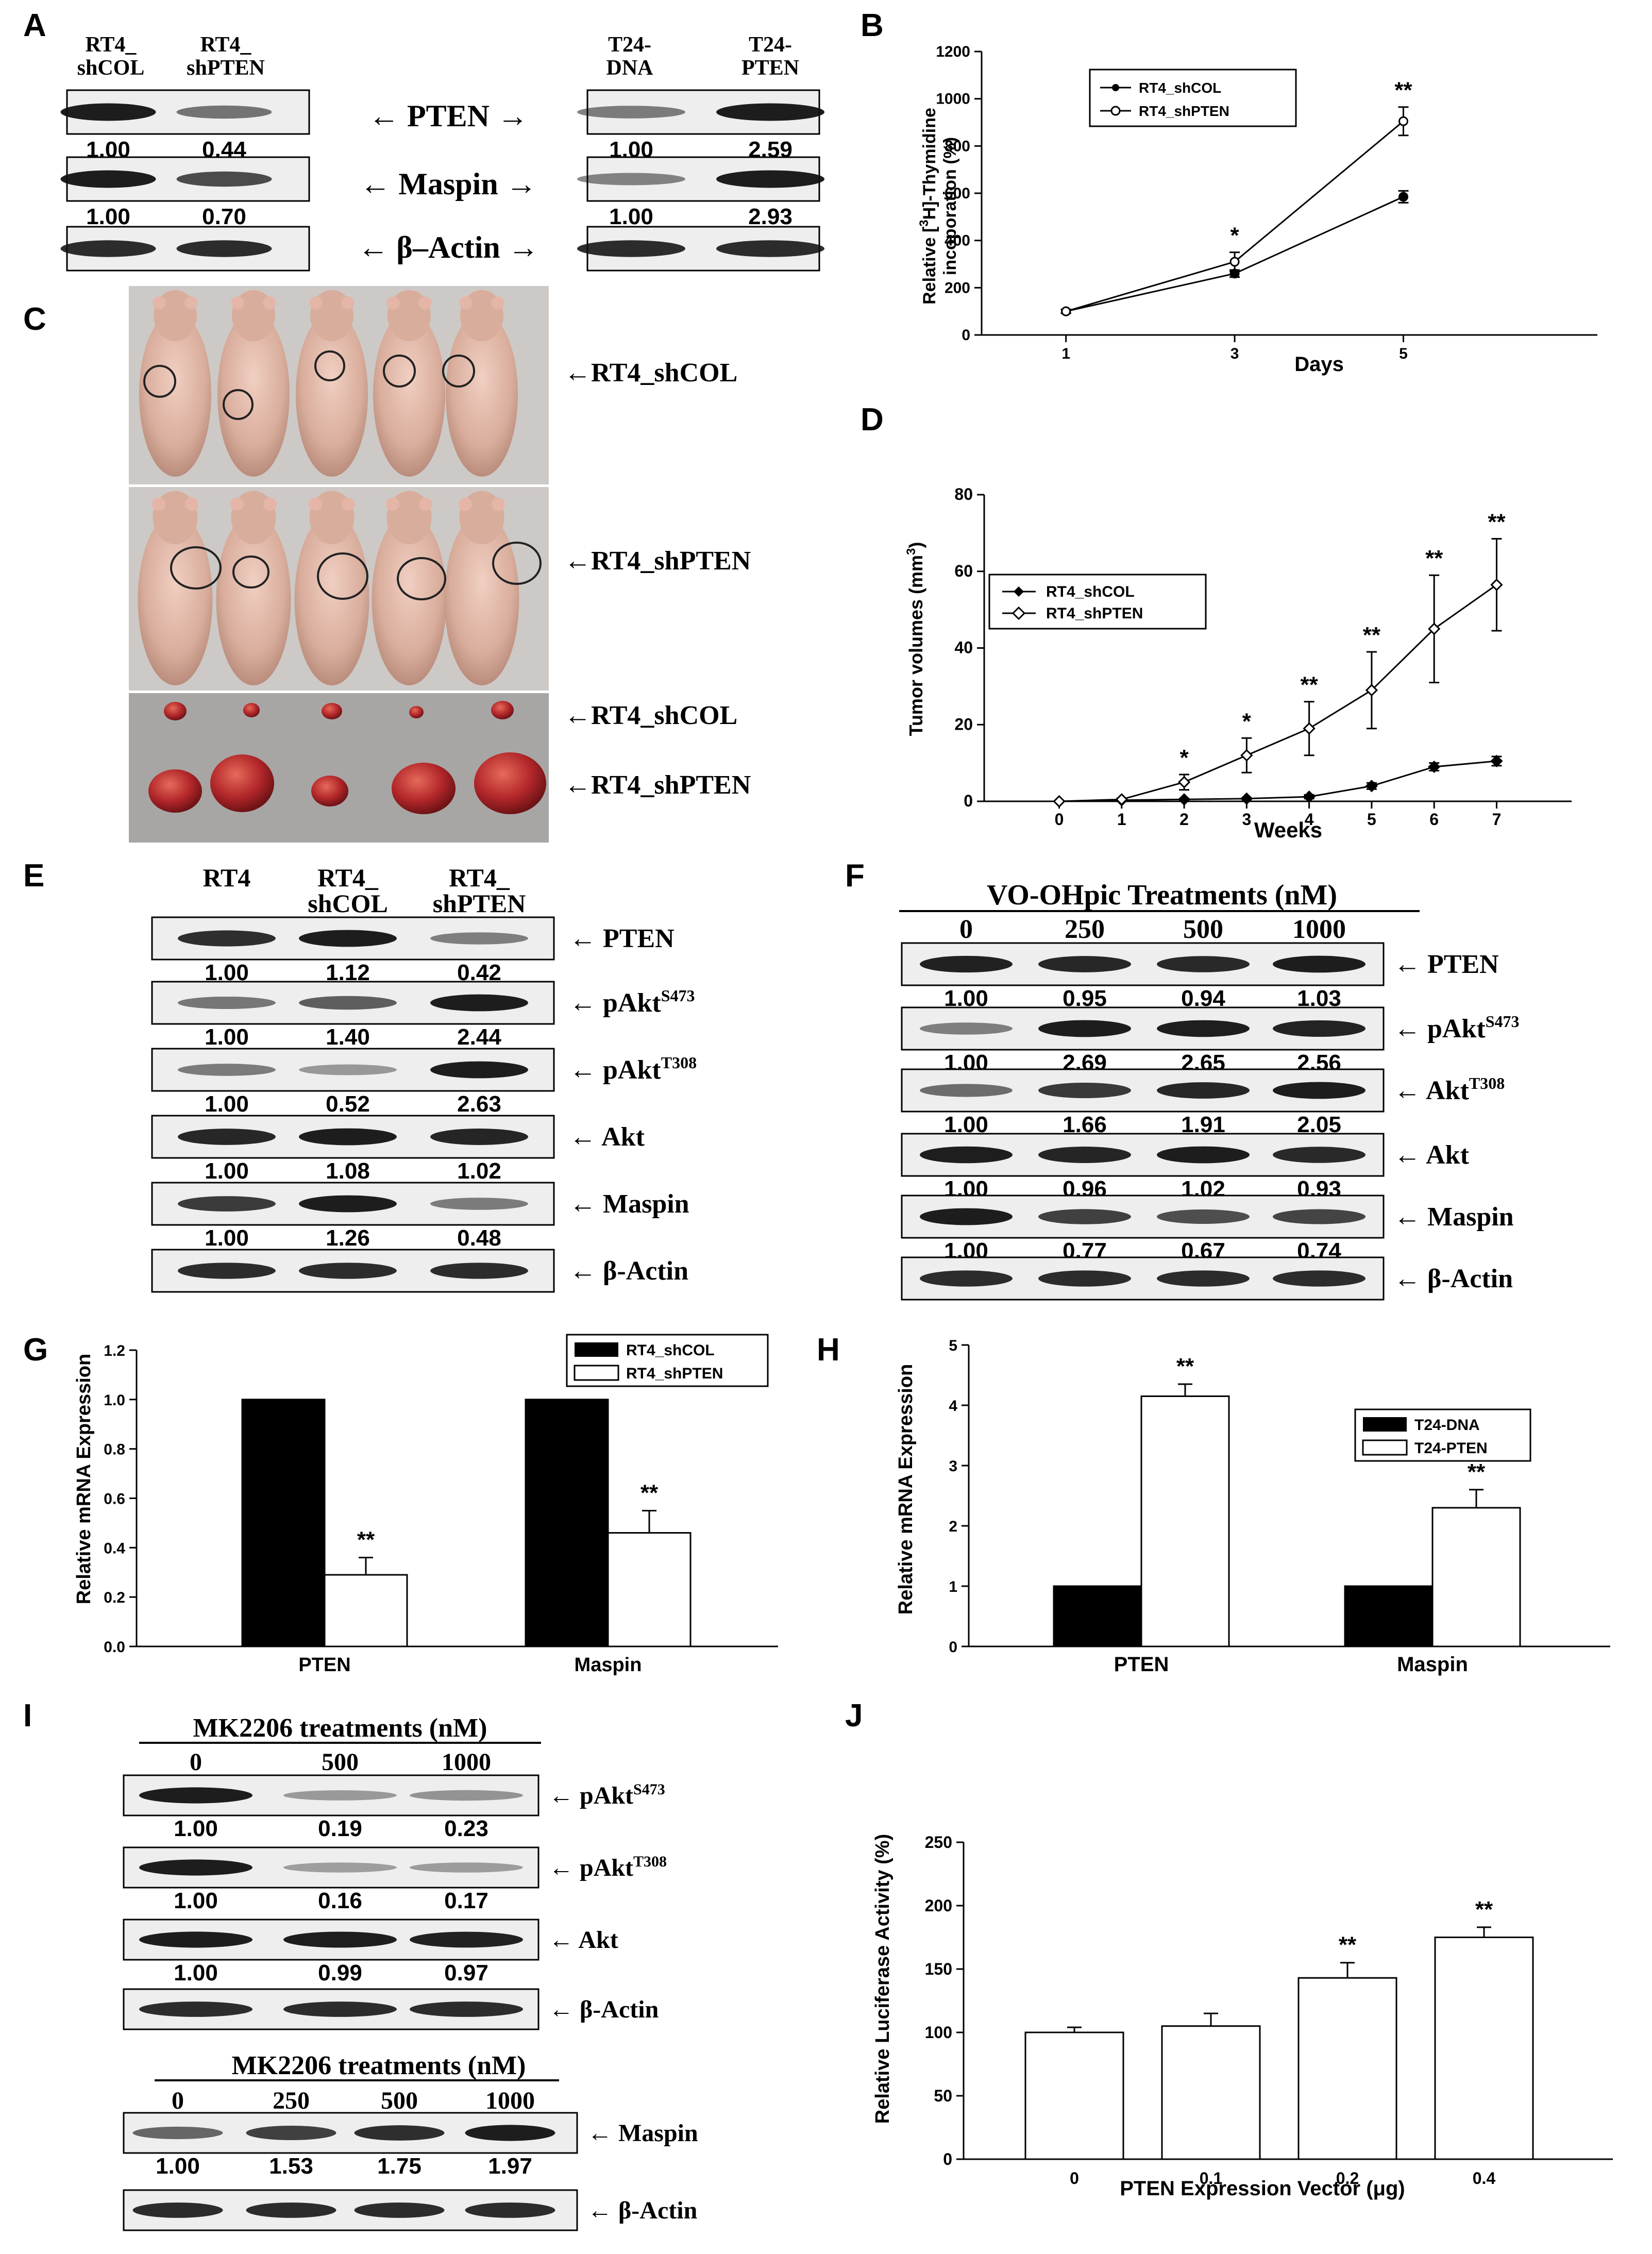 The width and height of the screenshot is (1652, 2254). What do you see at coordinates (242, 783) in the screenshot?
I see `tumor-large` at bounding box center [242, 783].